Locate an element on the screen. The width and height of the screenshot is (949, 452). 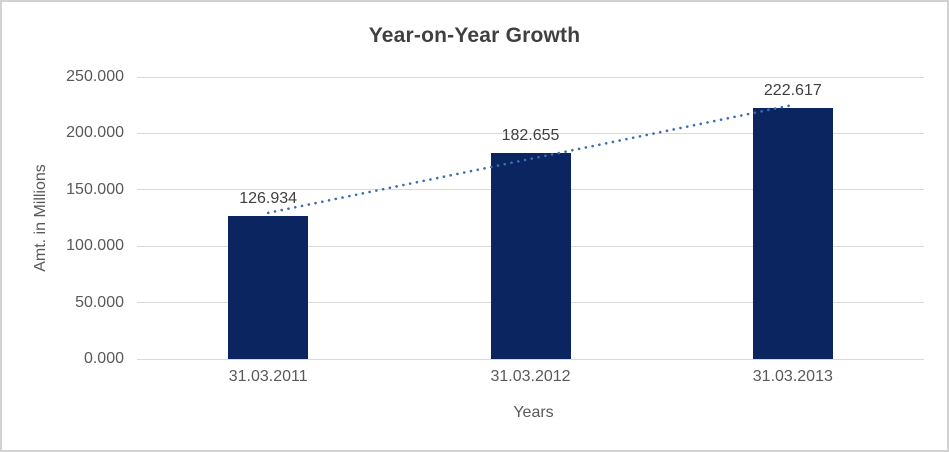
chart-title: Year-on-Year Growth is located at coordinates (474, 35).